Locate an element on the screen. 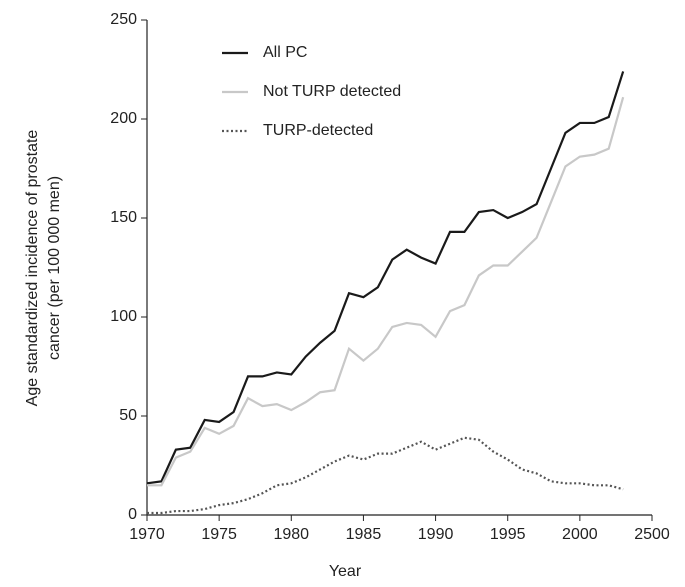  y-axis-label: Age standardized incidence of prostate is located at coordinates (32, 268).